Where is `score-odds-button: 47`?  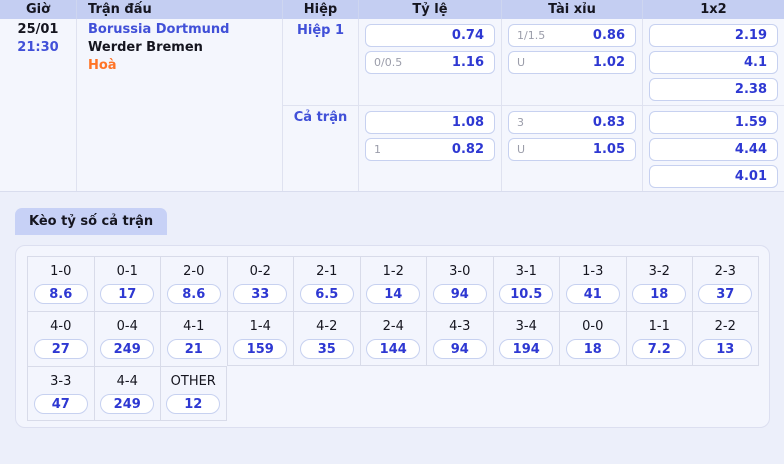 score-odds-button: 47 is located at coordinates (60, 404).